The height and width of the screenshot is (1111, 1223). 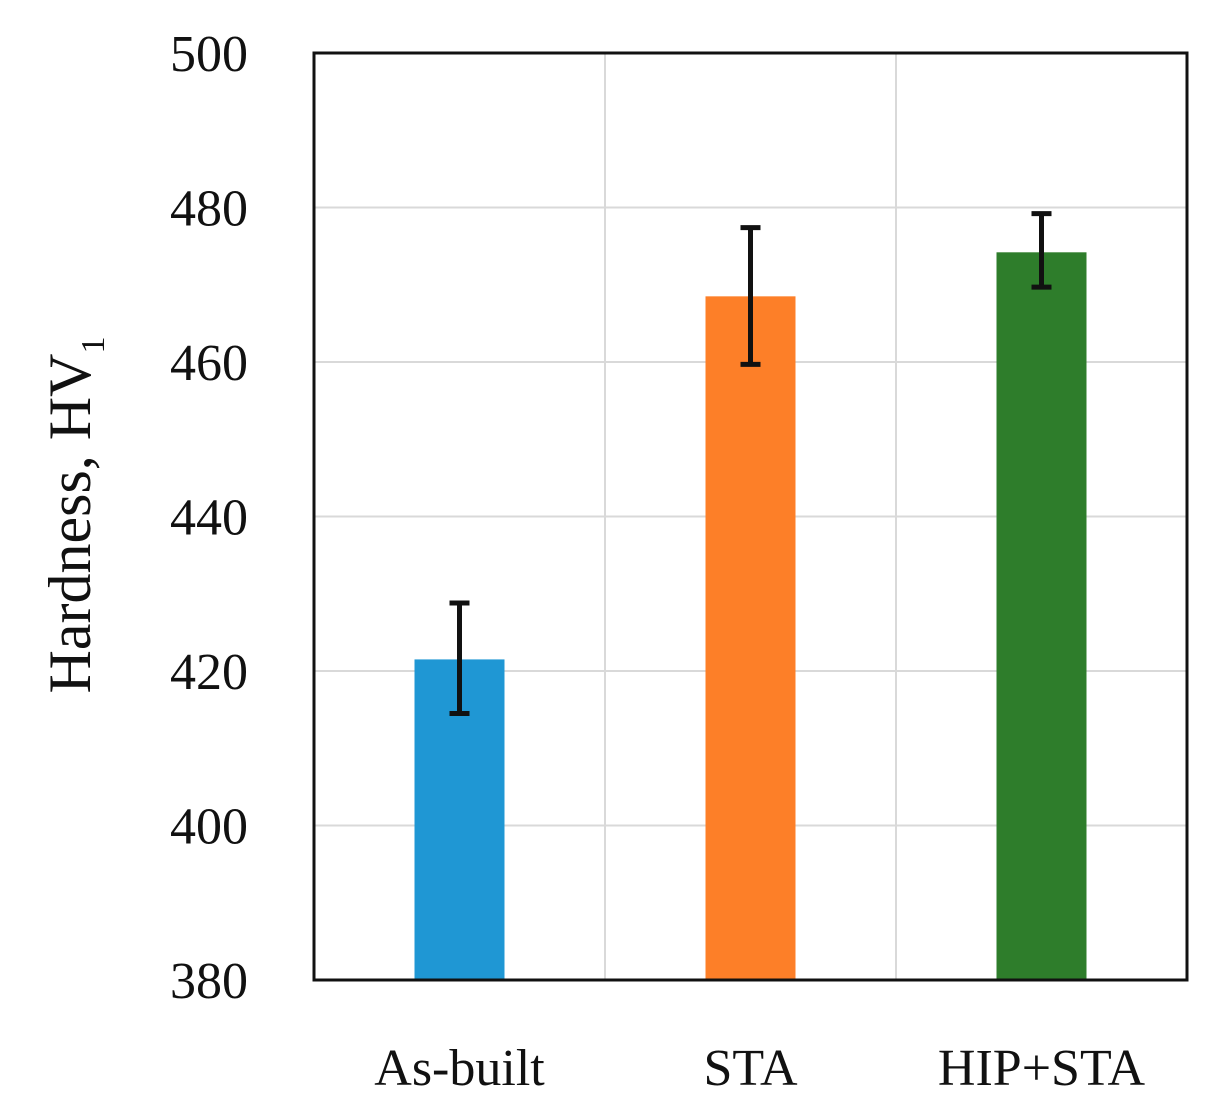 What do you see at coordinates (209, 209) in the screenshot?
I see `y-tick-480: 480` at bounding box center [209, 209].